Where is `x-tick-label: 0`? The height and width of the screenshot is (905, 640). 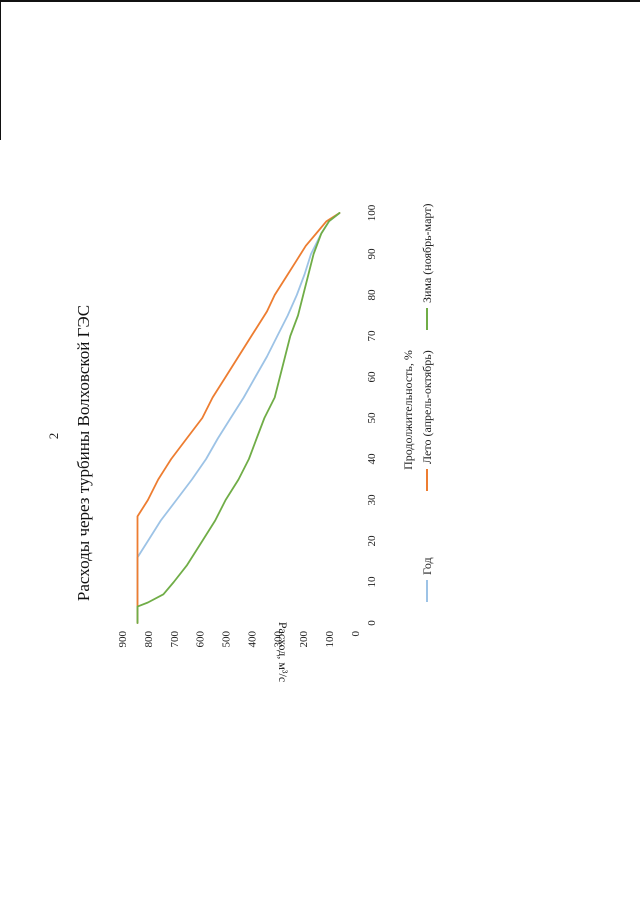 x-tick-label: 0 is located at coordinates (372, 623).